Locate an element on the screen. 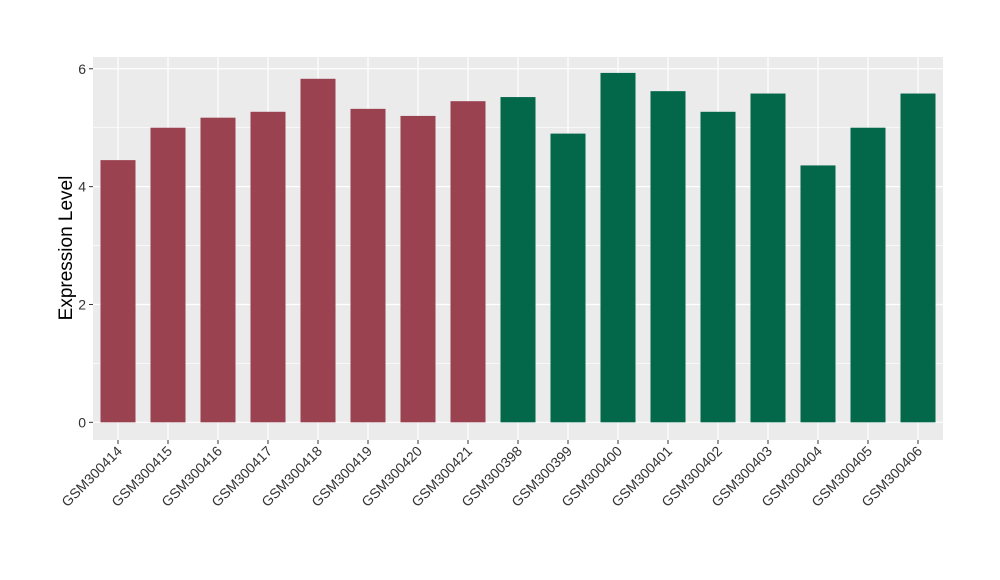 This screenshot has width=1000, height=580. y-axis: 0 2 4 6 is located at coordinates (85, 245).